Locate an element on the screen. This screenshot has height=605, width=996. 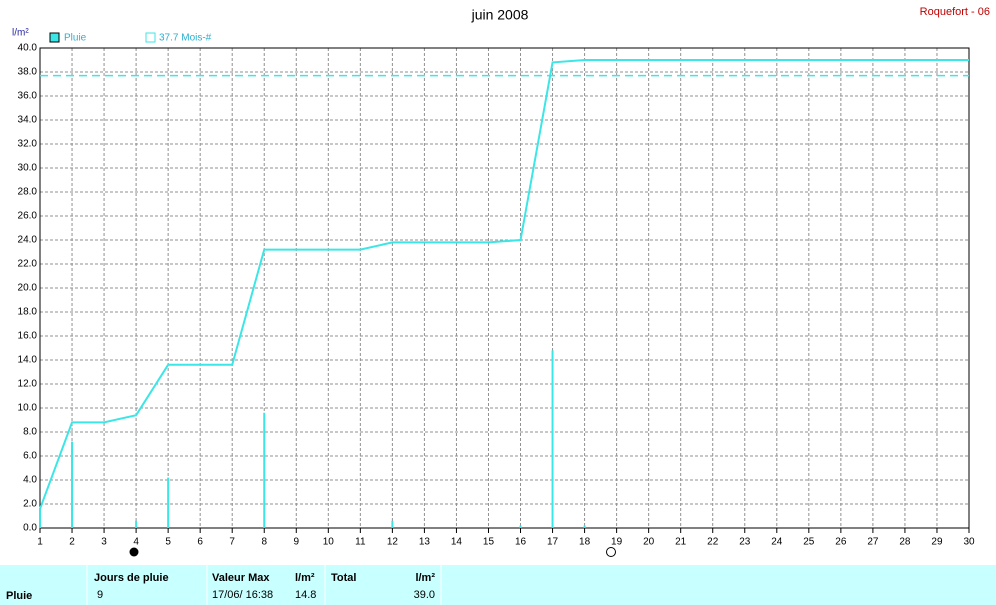
y-tick-label: 24.0 is located at coordinates (28, 240).